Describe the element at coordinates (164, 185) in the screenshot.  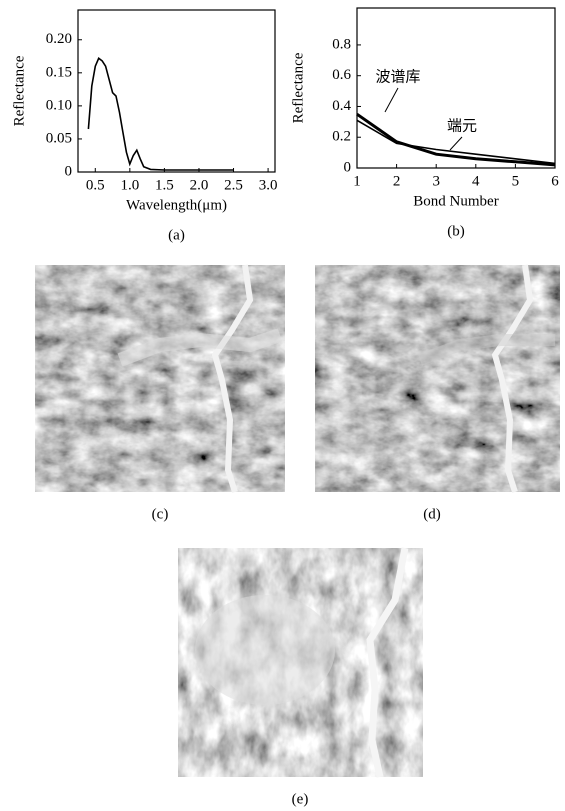
I see `x-tick-label: 1.5` at that location.